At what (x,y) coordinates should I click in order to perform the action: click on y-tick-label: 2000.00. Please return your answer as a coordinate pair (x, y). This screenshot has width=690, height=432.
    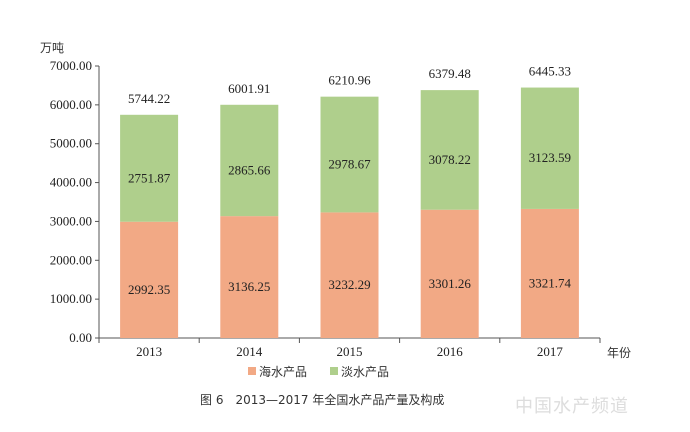
    Looking at the image, I should click on (71, 259).